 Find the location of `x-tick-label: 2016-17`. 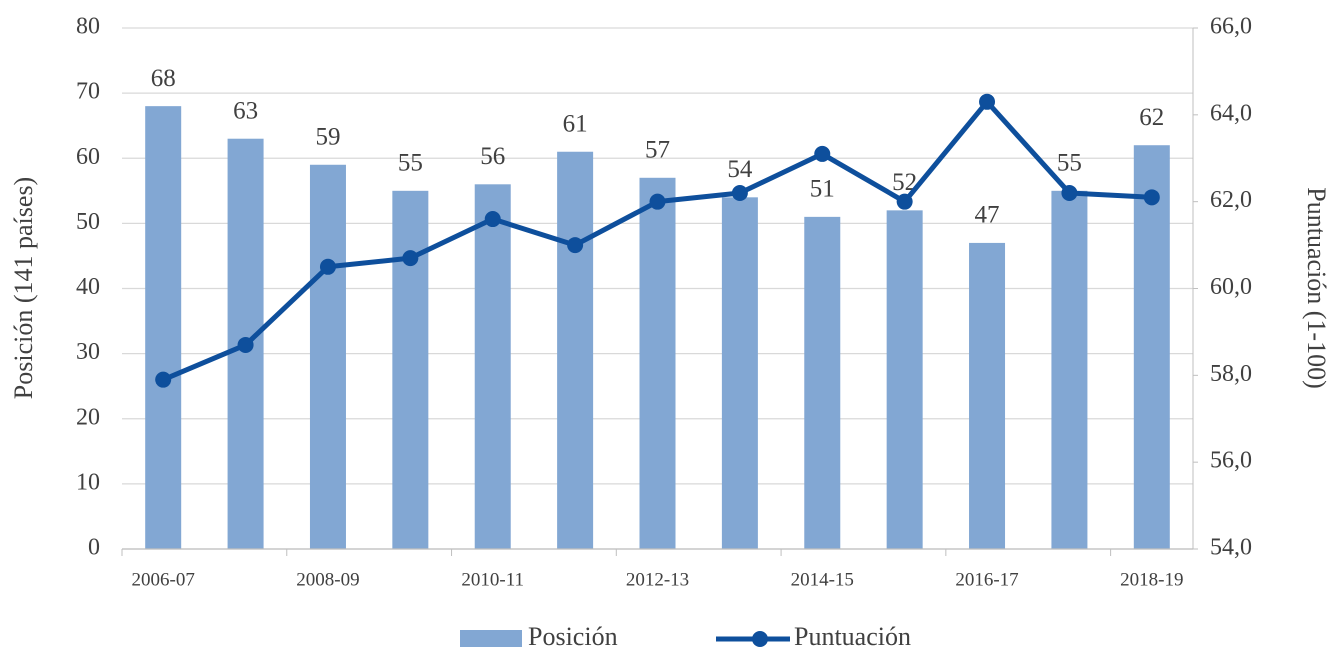

x-tick-label: 2016-17 is located at coordinates (986, 579).